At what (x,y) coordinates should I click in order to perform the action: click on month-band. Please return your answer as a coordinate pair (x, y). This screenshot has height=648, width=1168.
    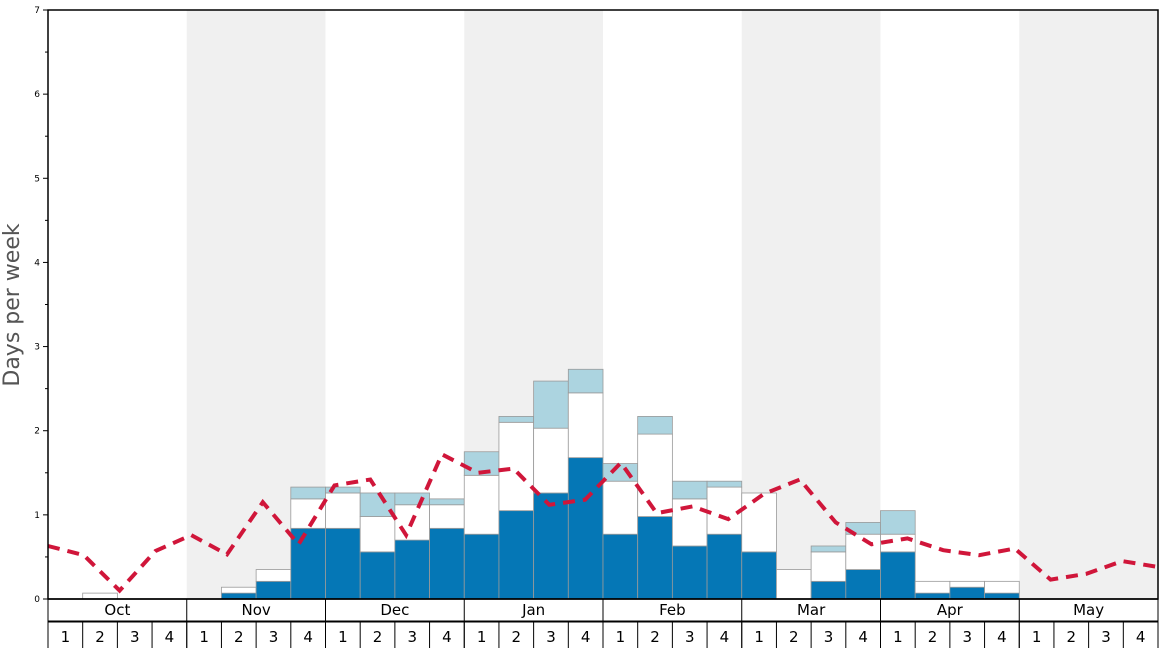
    Looking at the image, I should click on (1088, 304).